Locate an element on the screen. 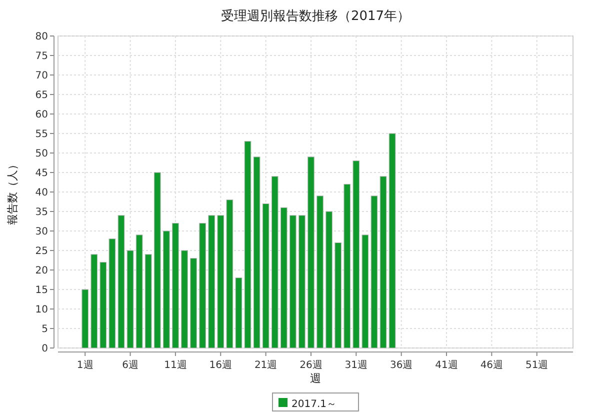 The image size is (600, 417). x-tick-label: 36週 is located at coordinates (401, 365).